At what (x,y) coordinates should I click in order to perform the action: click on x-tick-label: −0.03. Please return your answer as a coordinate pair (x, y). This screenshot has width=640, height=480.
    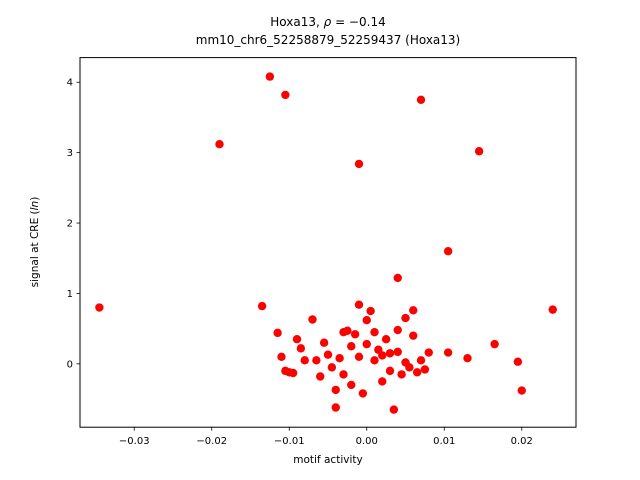
    Looking at the image, I should click on (134, 441).